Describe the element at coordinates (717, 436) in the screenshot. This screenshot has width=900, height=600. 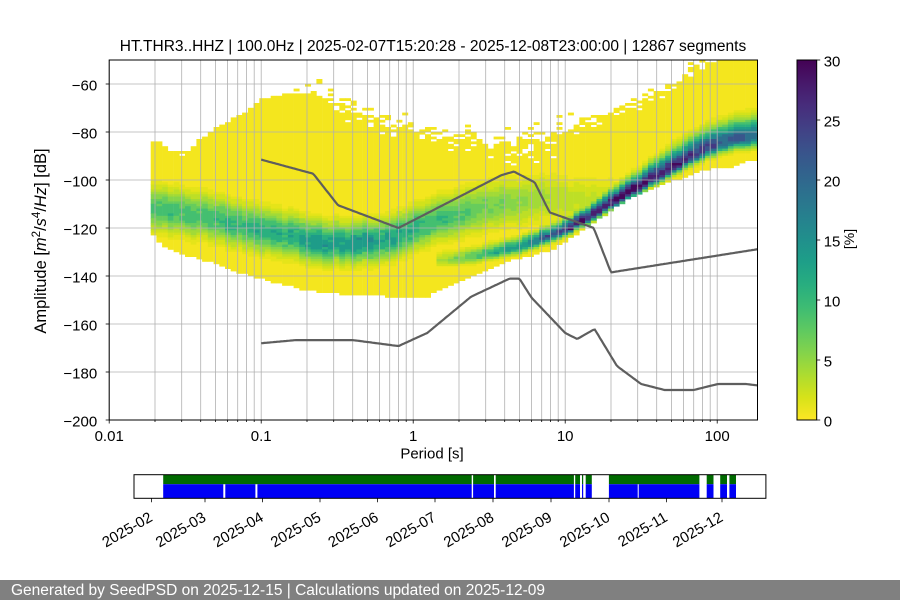
I see `svg-text: 100` at that location.